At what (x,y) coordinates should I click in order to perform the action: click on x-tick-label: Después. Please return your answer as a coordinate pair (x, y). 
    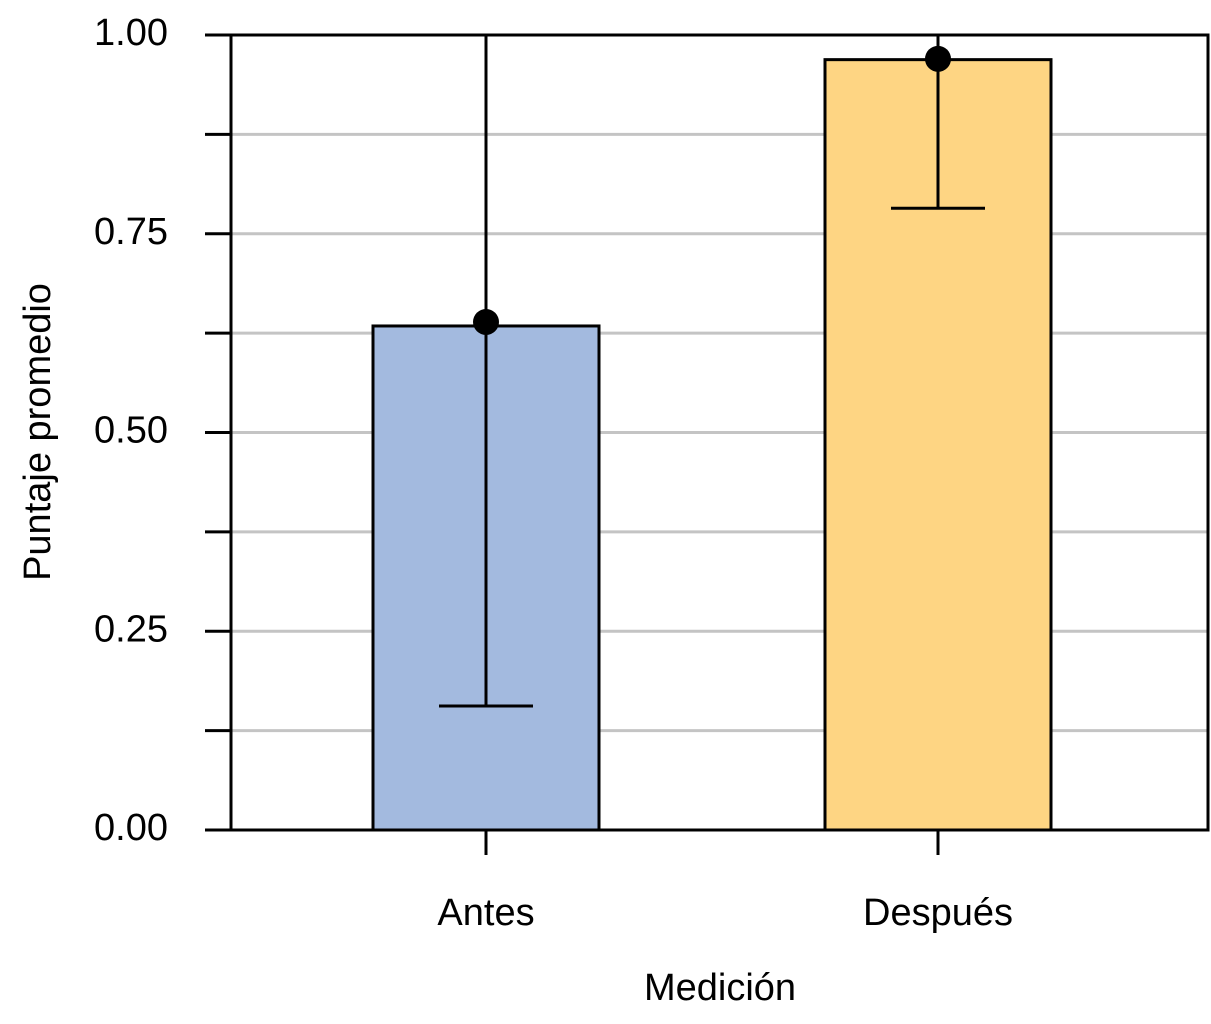
    Looking at the image, I should click on (938, 913).